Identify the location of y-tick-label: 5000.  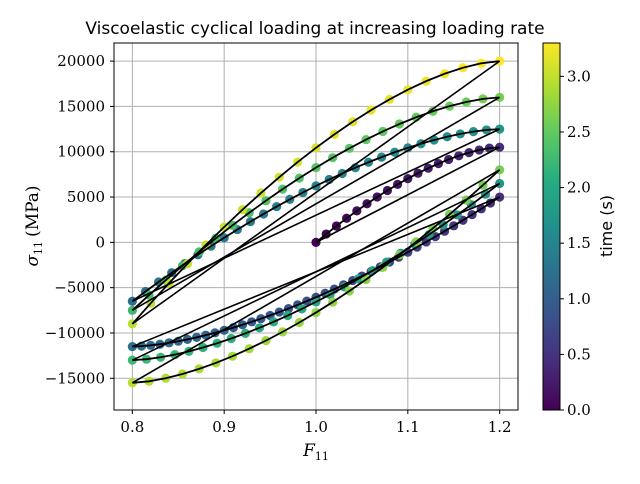
(86, 197).